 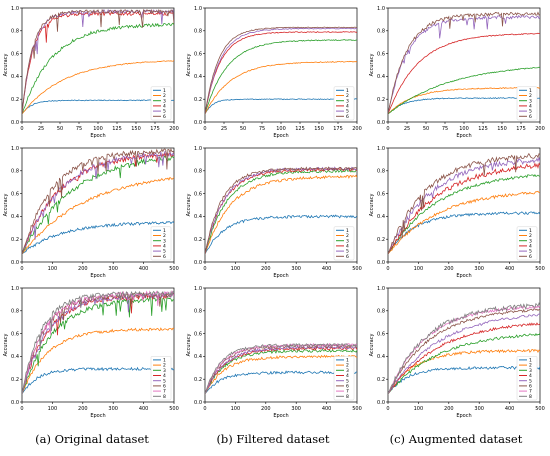 What do you see at coordinates (381, 289) in the screenshot?
I see `y-tick-label: 1.0` at bounding box center [381, 289].